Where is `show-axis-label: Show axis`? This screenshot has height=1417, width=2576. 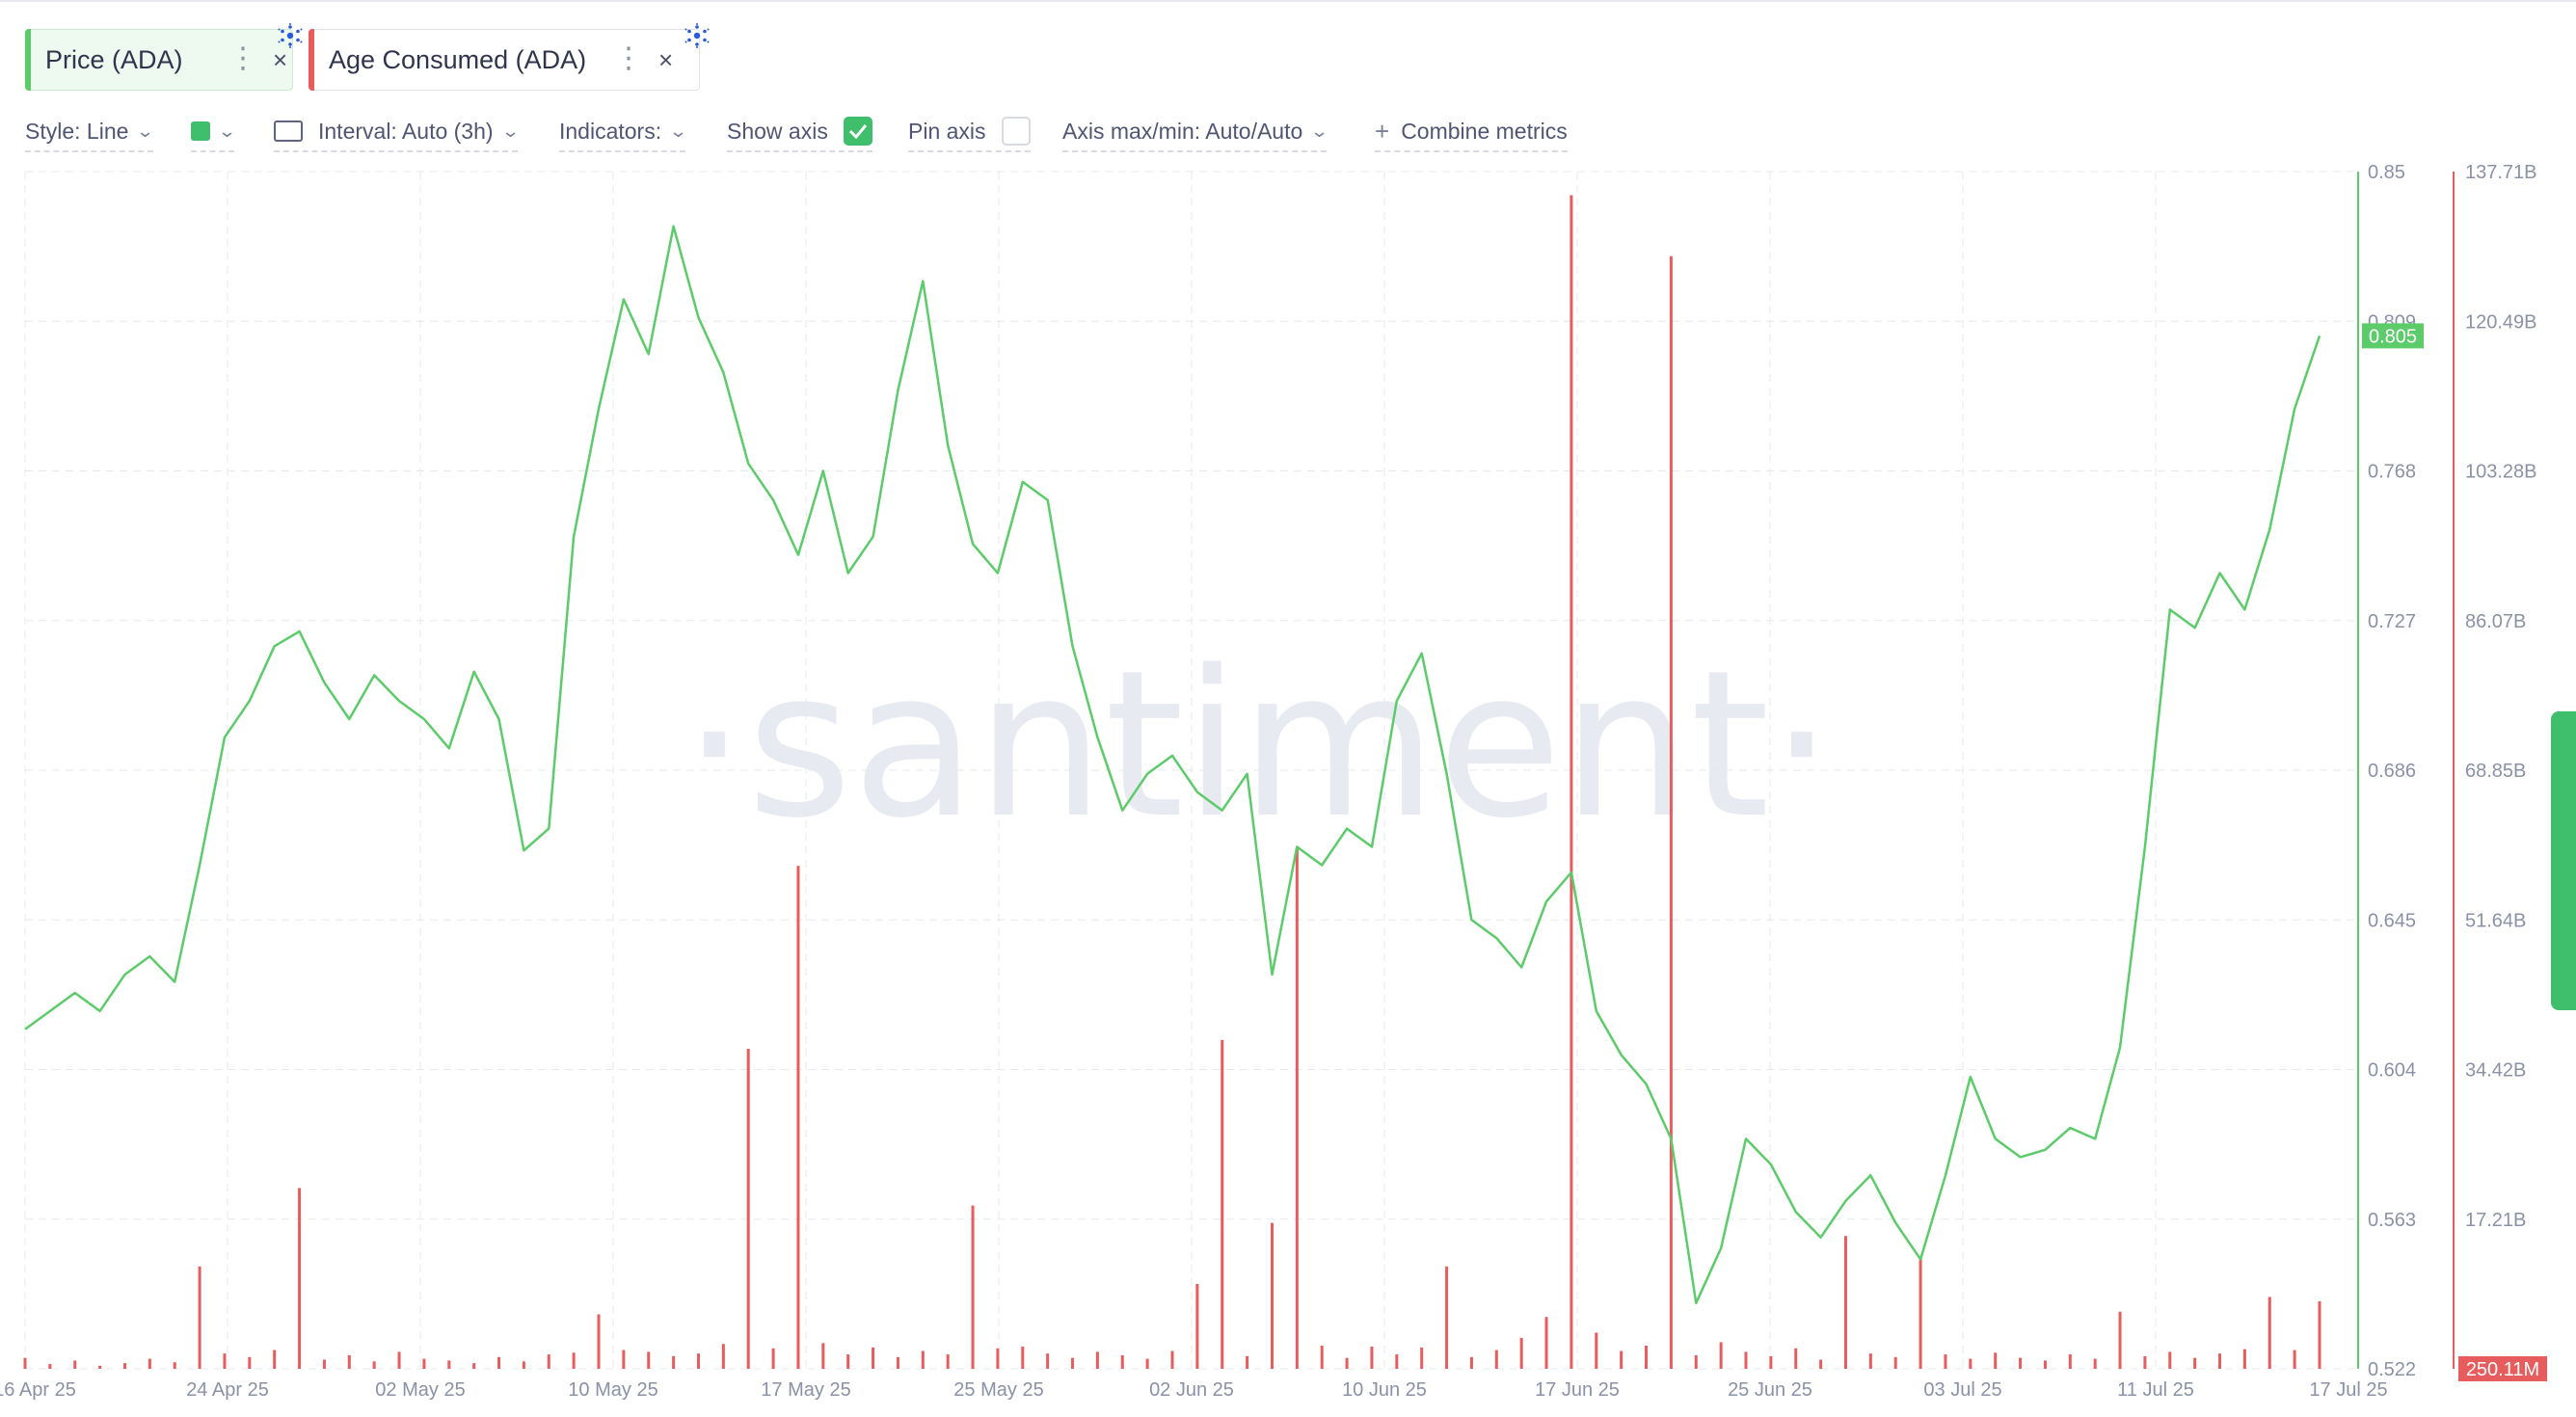 show-axis-label: Show axis is located at coordinates (778, 131).